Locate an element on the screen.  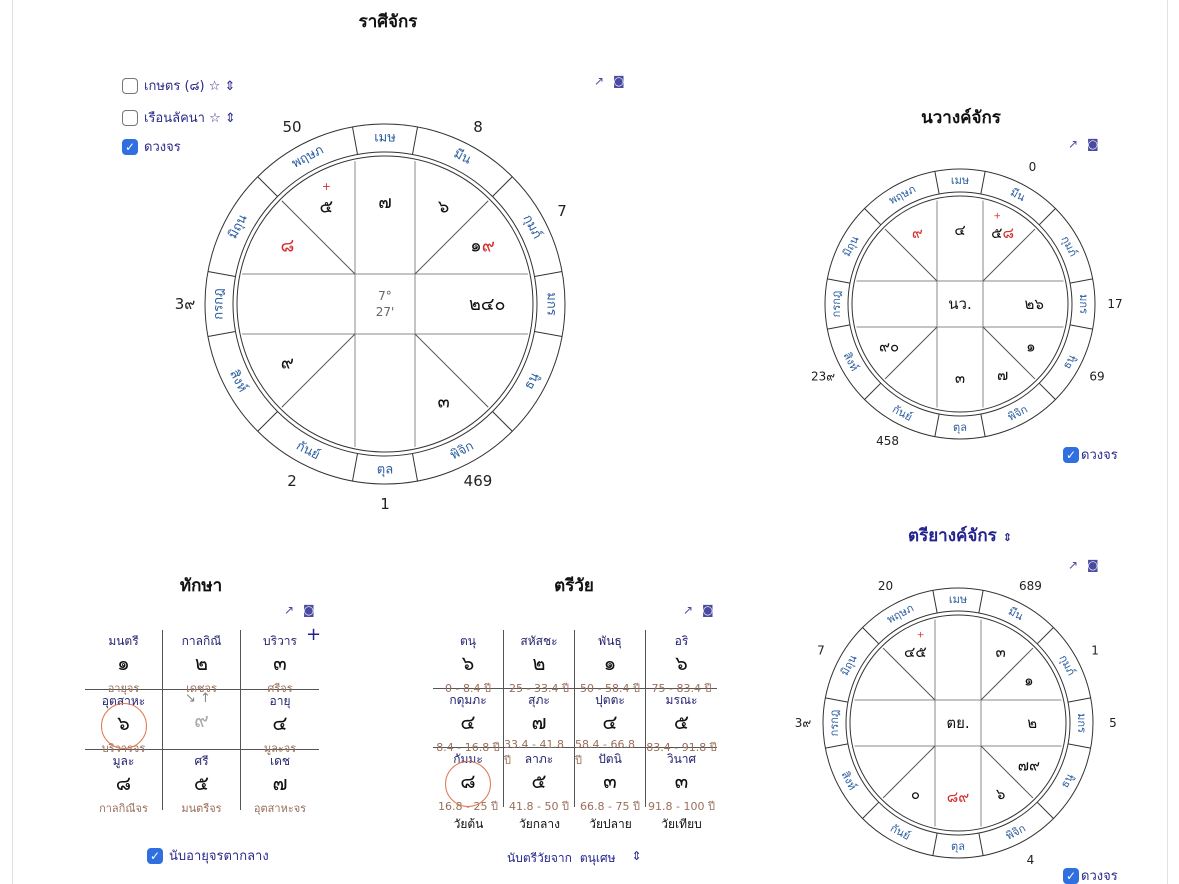
select-label: นับตรีวัยจาก is located at coordinates (539, 858).